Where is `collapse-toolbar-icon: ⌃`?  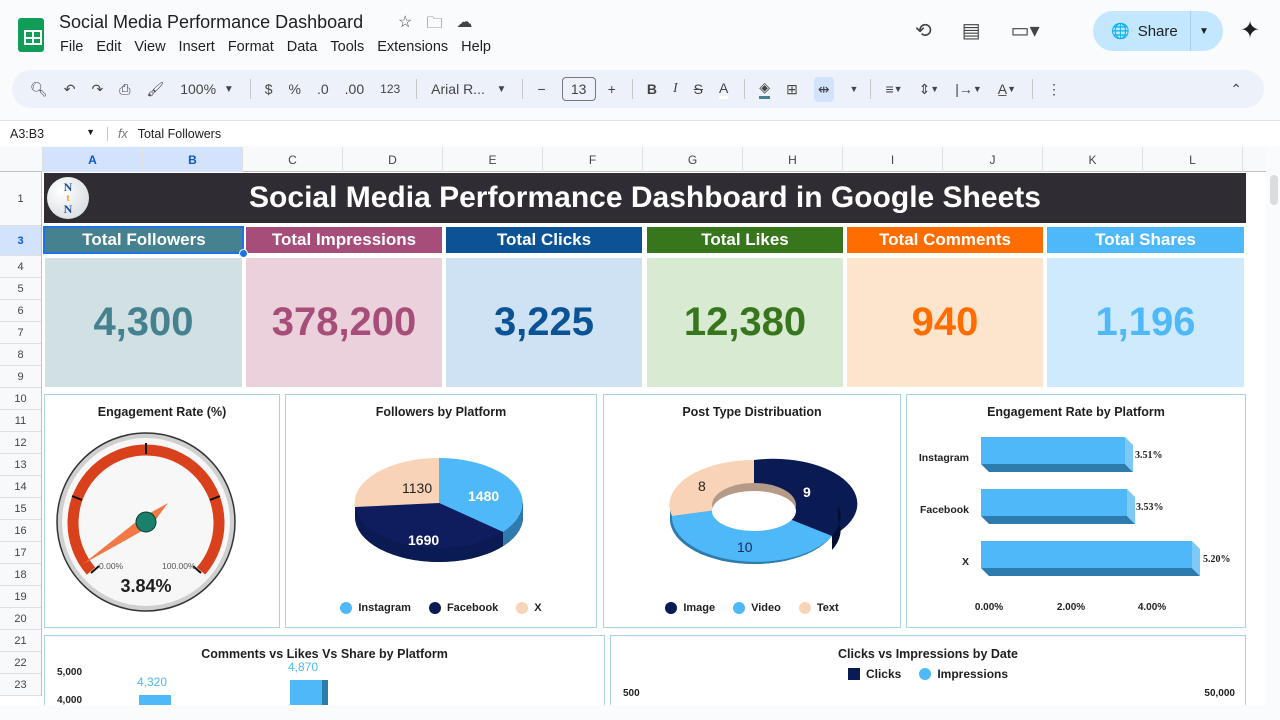 collapse-toolbar-icon: ⌃ is located at coordinates (1236, 88).